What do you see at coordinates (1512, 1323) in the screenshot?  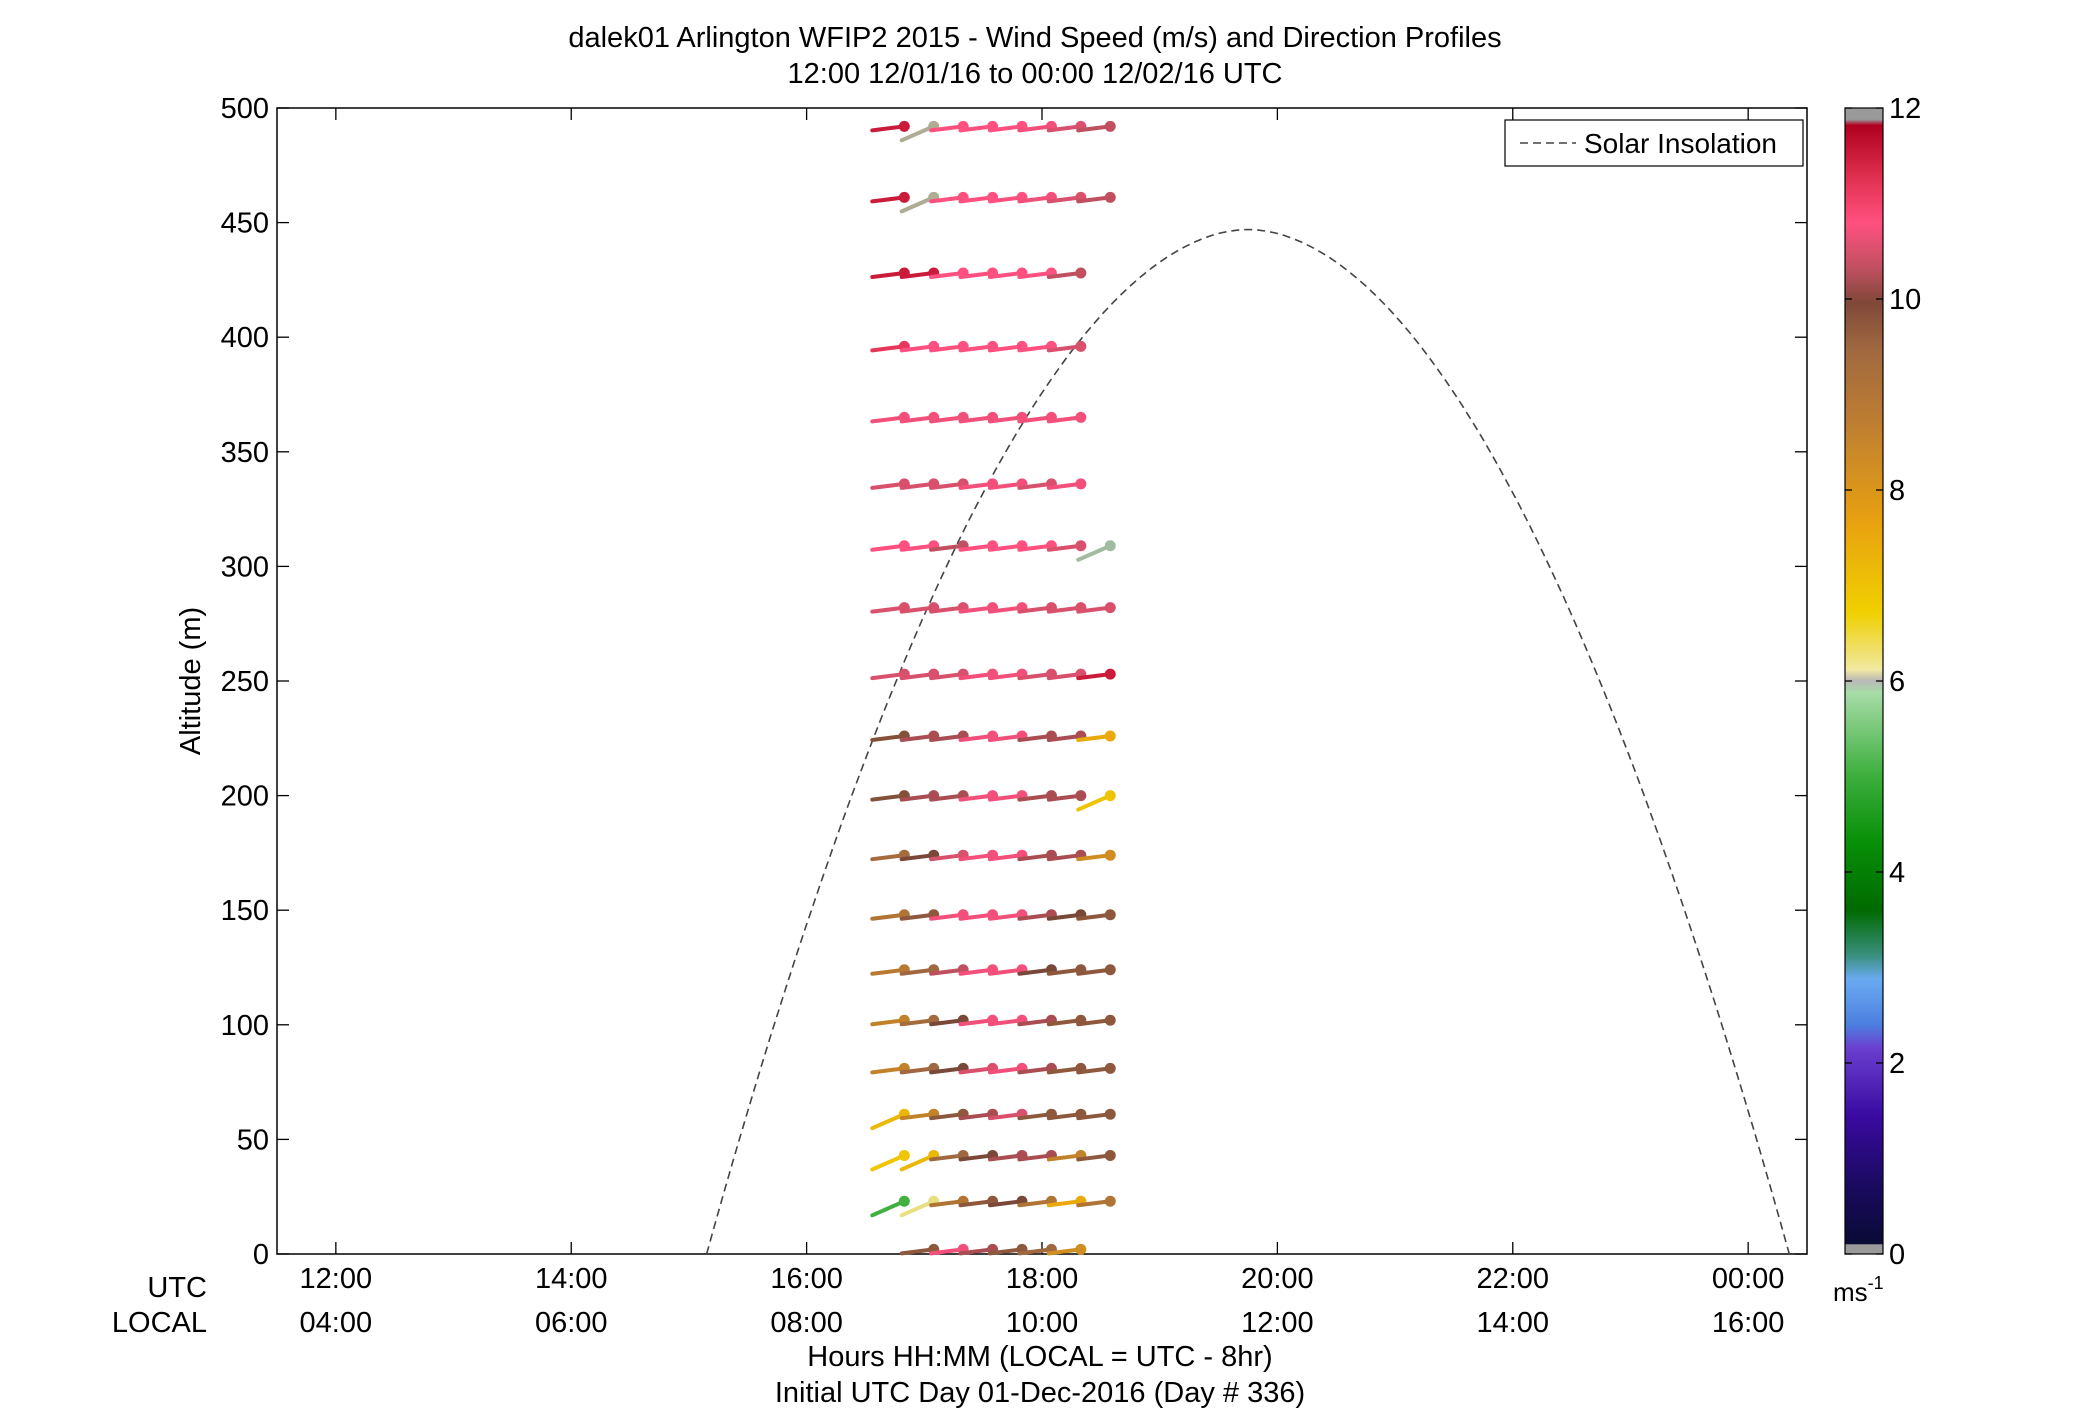 I see `x-tick-label-local: 14:00` at bounding box center [1512, 1323].